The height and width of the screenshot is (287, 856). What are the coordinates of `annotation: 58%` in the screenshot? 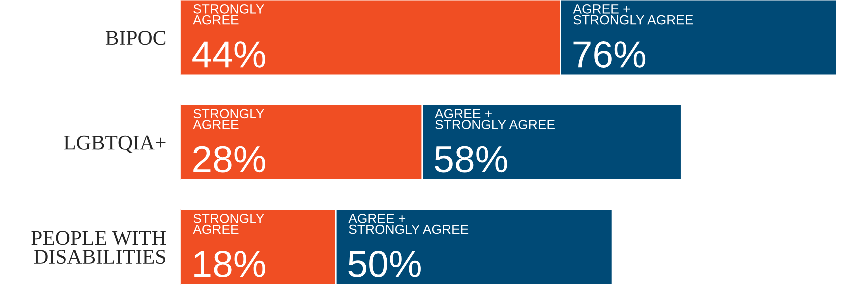 It's located at (471, 159).